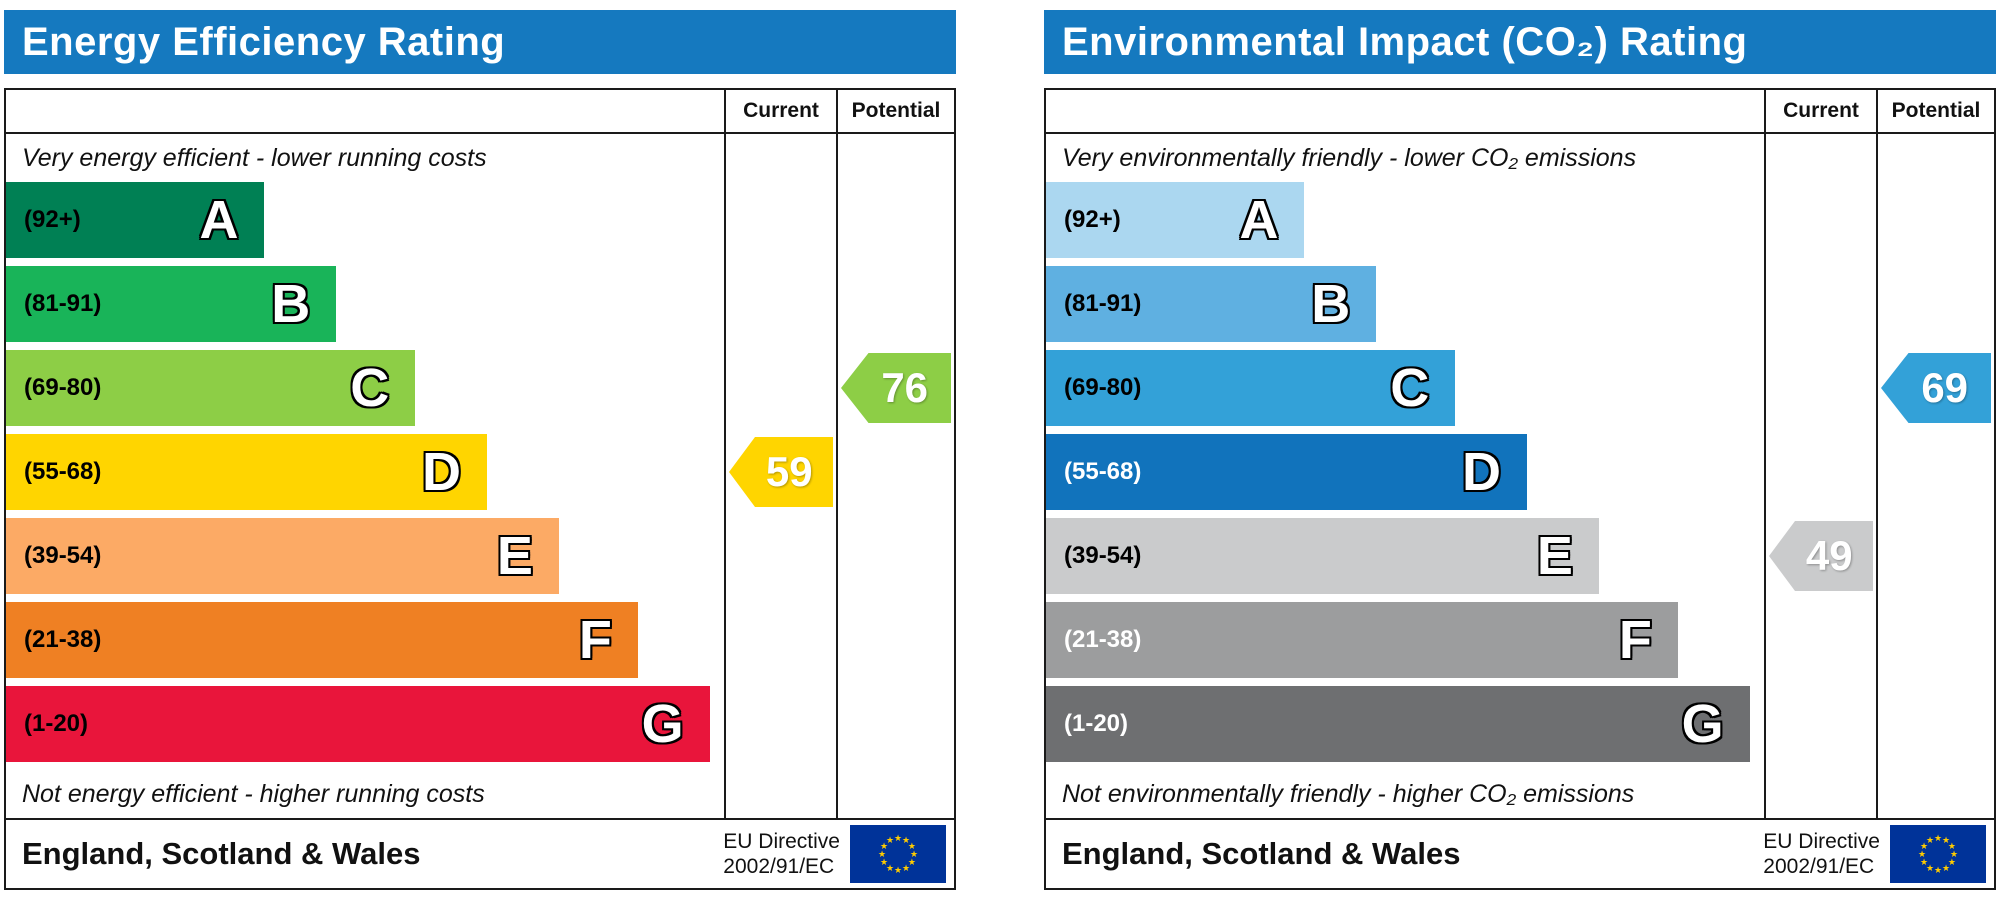 The width and height of the screenshot is (2000, 899). I want to click on environment-current-column-header: Current, so click(1820, 111).